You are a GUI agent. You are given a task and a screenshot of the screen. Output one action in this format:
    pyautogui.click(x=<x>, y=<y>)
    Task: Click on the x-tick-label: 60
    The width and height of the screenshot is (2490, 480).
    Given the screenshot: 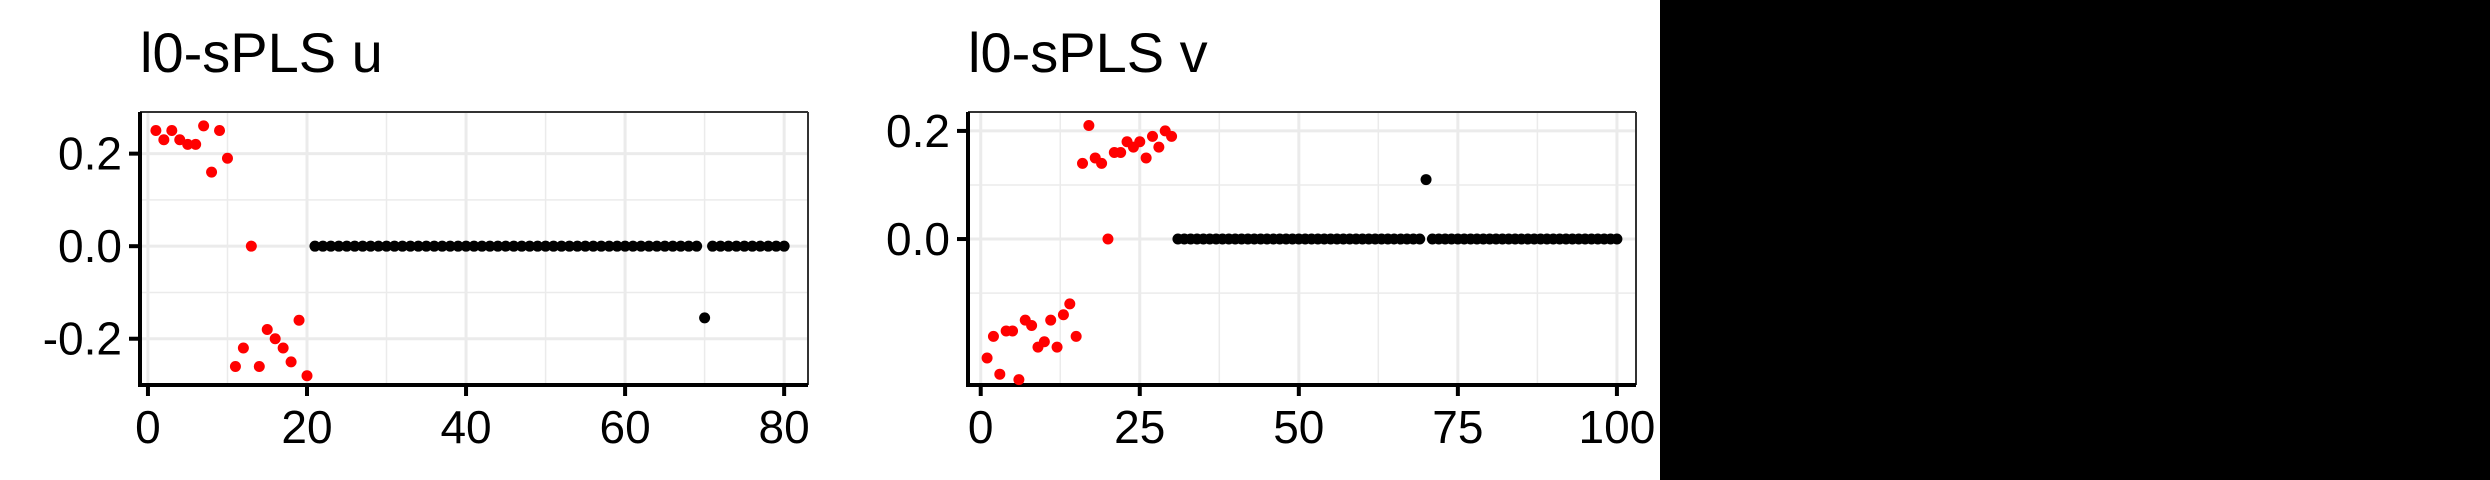 What is the action you would take?
    pyautogui.click(x=625, y=427)
    